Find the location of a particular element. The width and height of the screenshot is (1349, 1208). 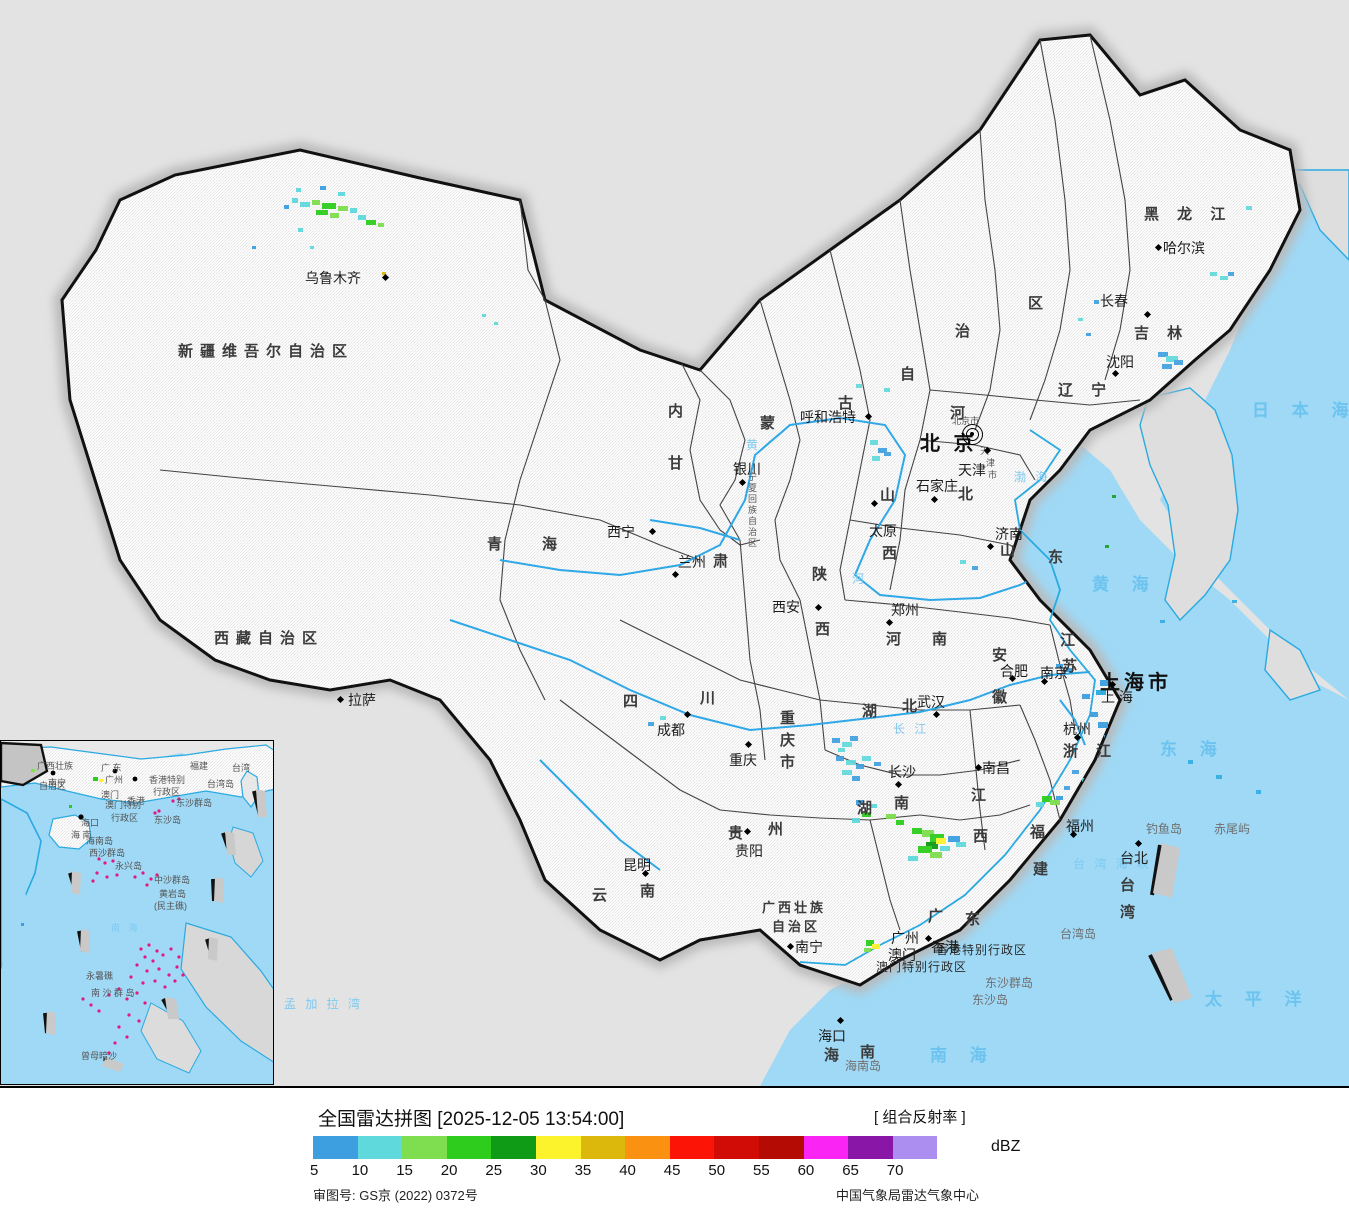

sea-echoes is located at coordinates (1183, 644).